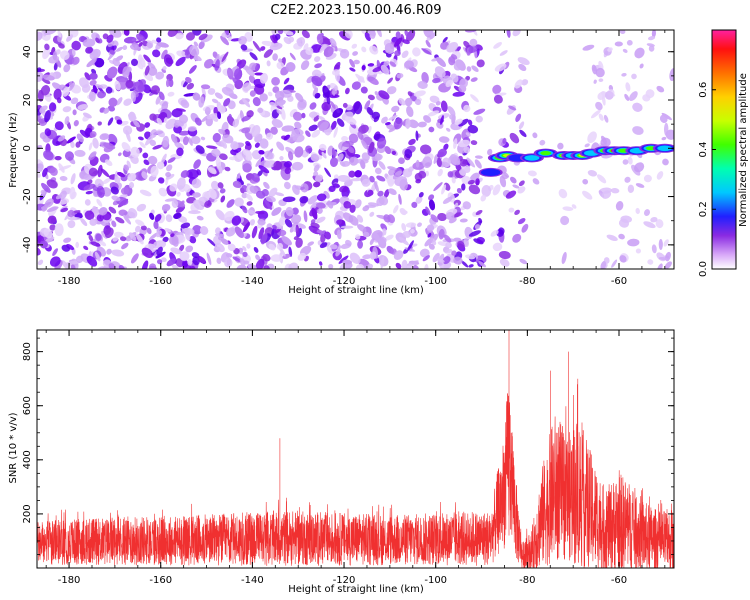 This screenshot has width=750, height=600. I want to click on snr-x-label: Height of straight line (km), so click(356, 589).